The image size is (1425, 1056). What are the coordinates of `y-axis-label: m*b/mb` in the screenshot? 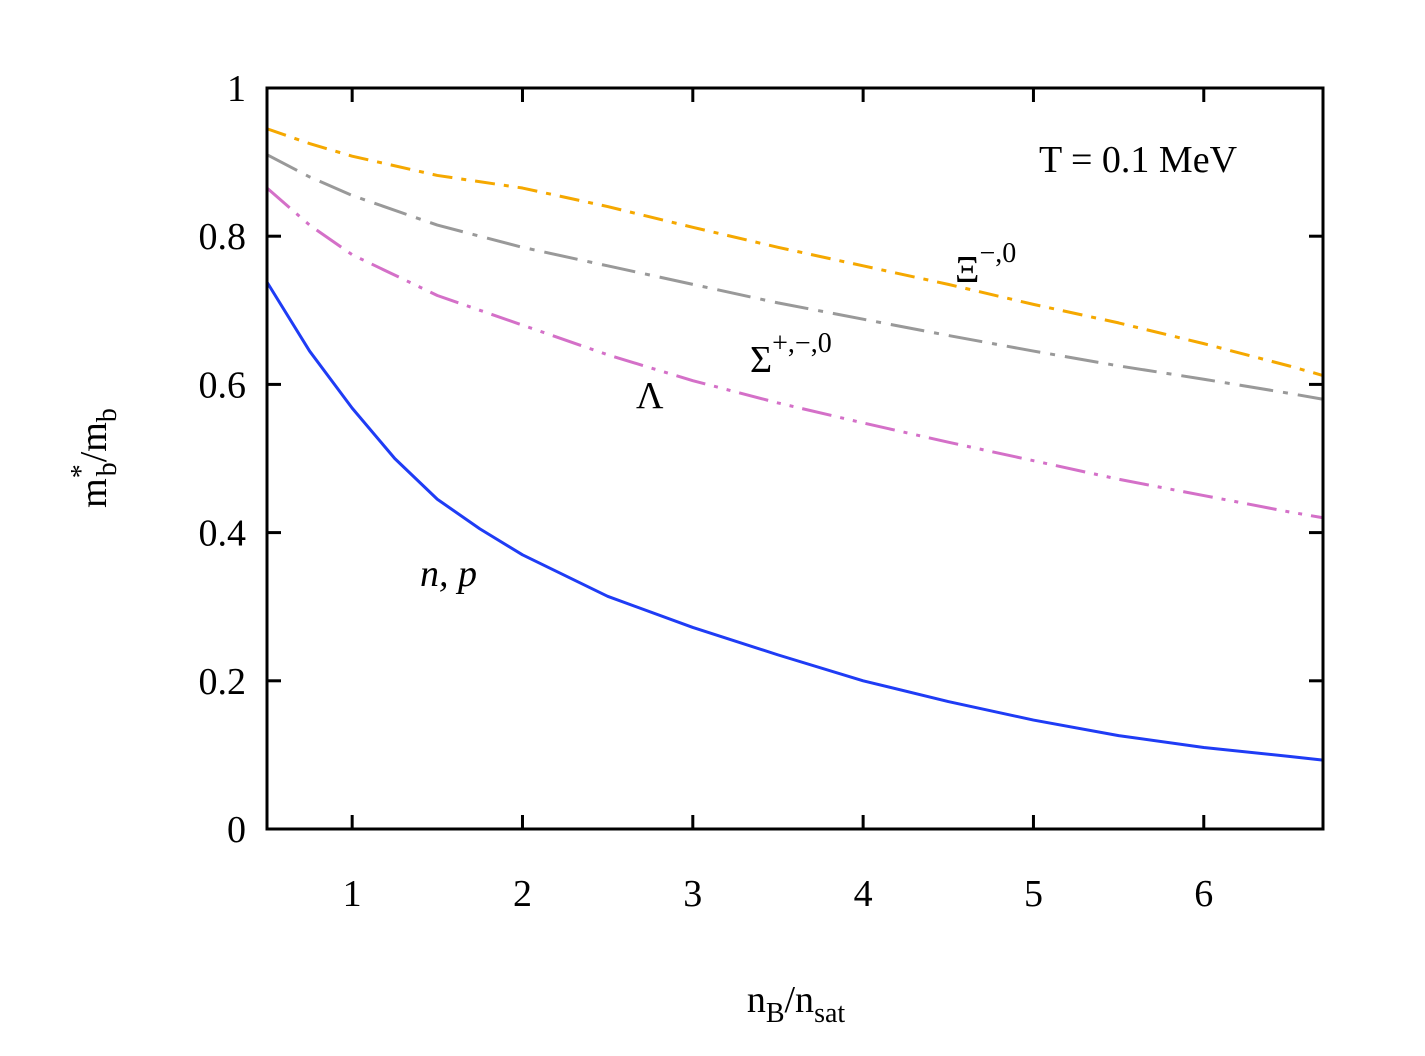 It's located at (94, 458).